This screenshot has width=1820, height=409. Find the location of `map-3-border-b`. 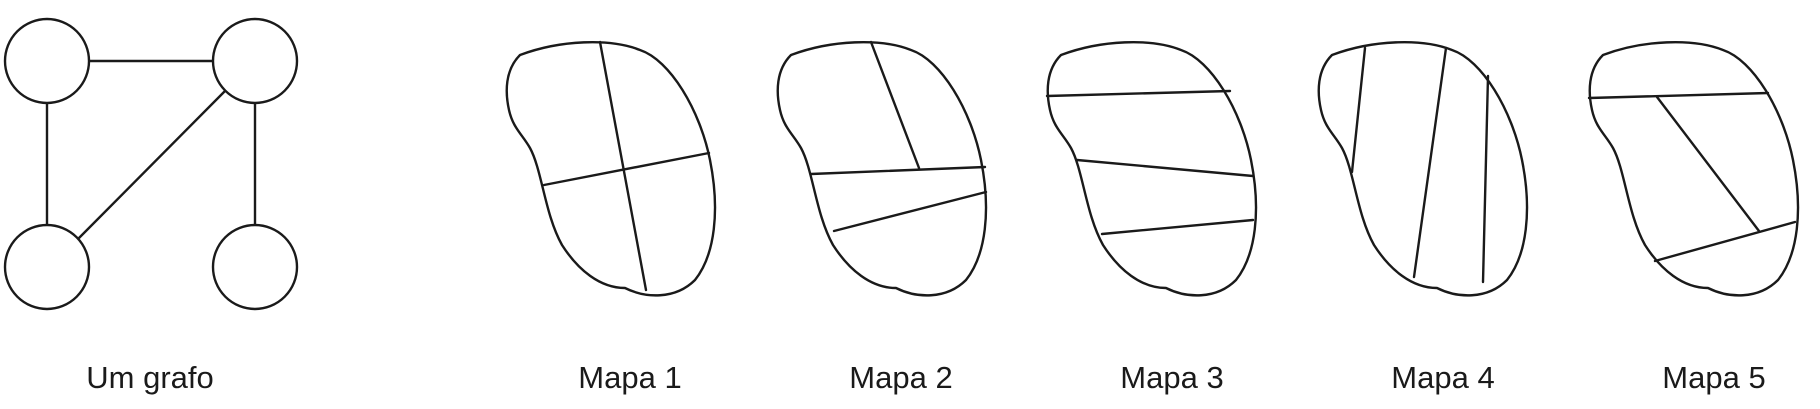

map-3-border-b is located at coordinates (1165, 168).